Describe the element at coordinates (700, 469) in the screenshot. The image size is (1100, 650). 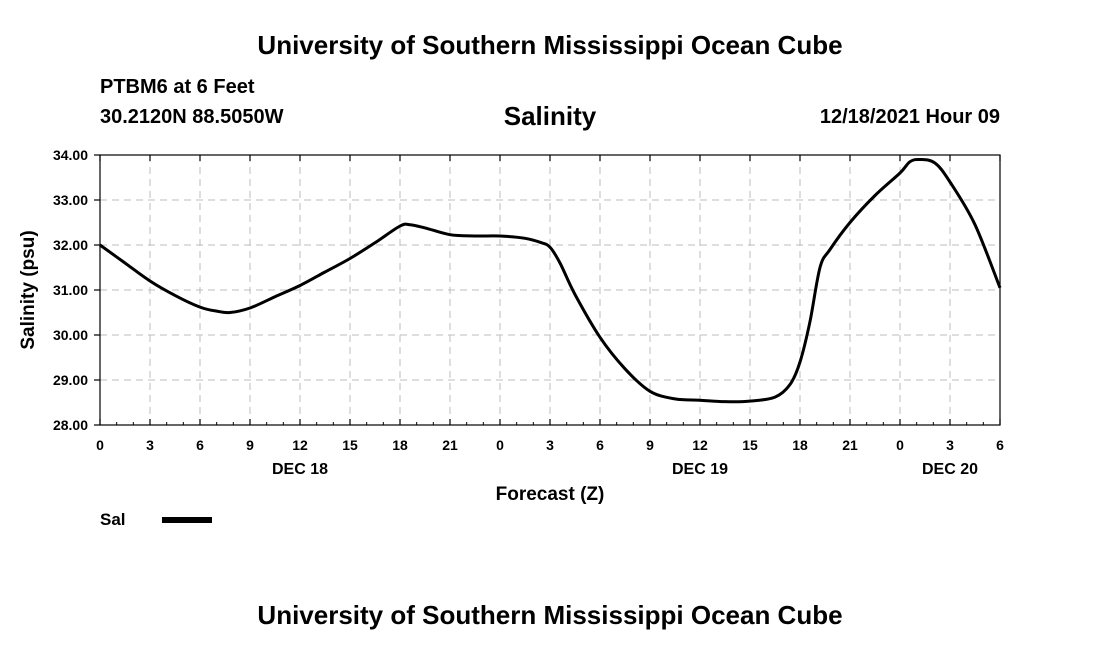
I see `date-label: DEC 19` at that location.